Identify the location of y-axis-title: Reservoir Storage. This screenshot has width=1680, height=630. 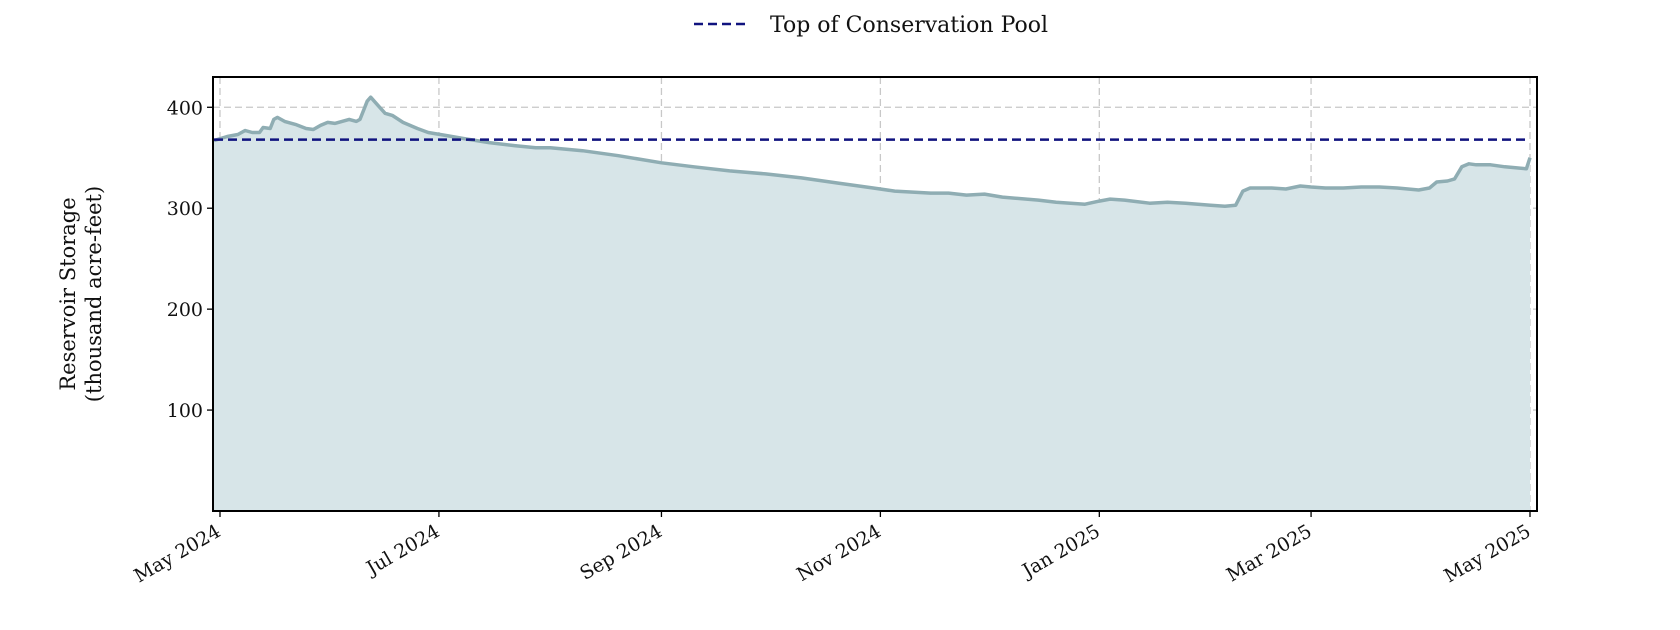
(68, 293).